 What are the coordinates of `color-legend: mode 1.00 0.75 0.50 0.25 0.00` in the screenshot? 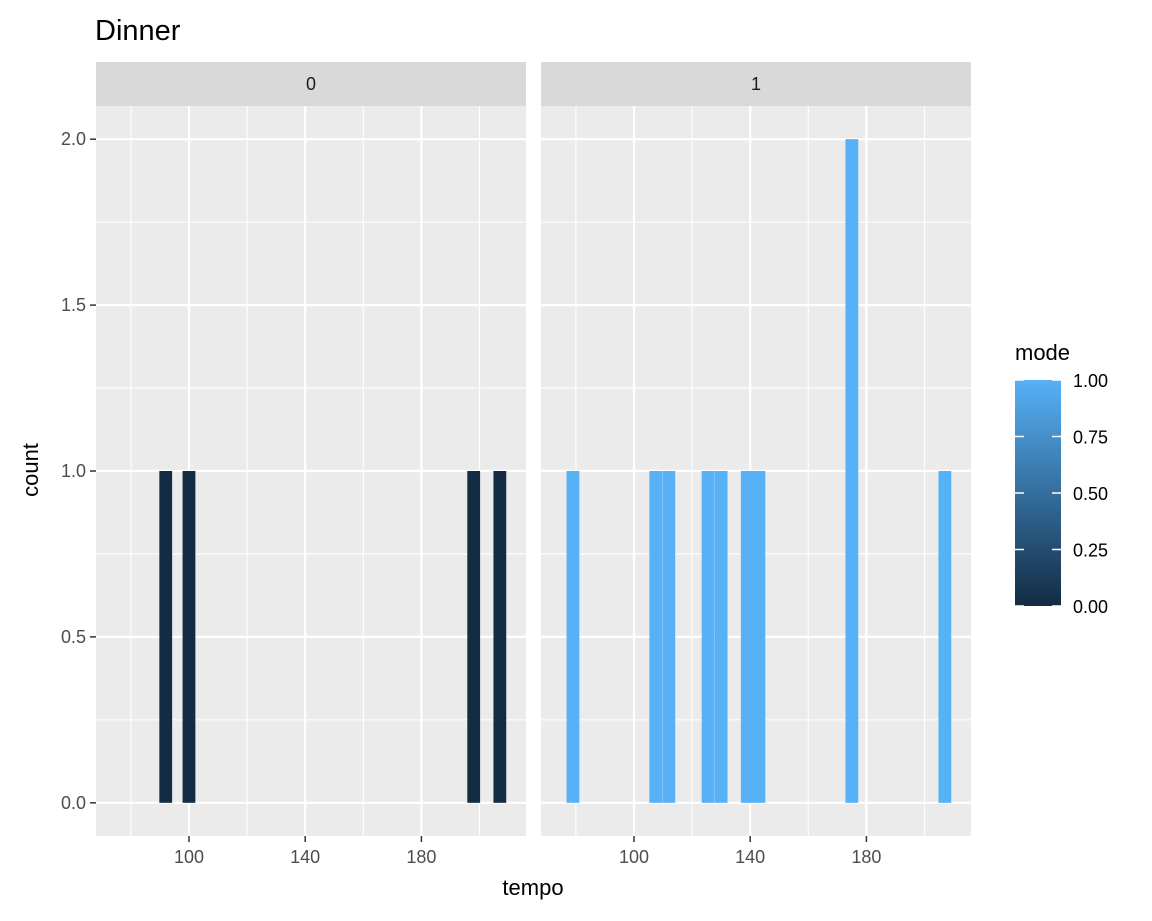 It's located at (1061, 478).